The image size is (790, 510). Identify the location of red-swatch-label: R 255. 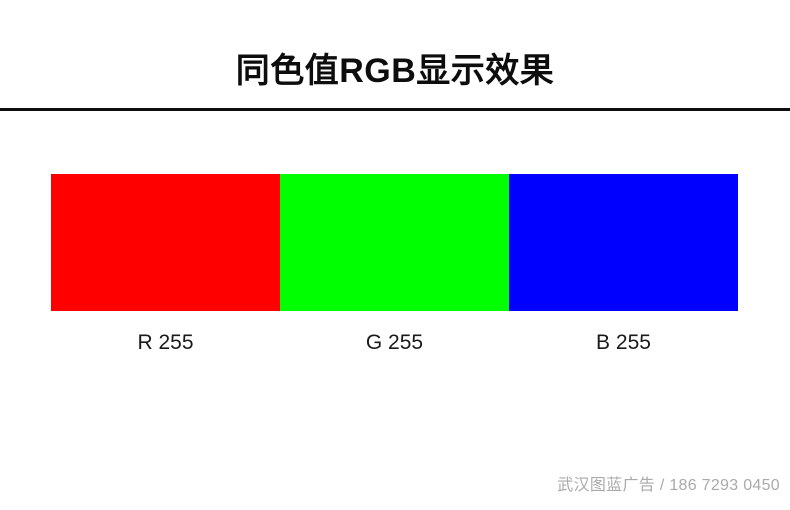
(165, 342).